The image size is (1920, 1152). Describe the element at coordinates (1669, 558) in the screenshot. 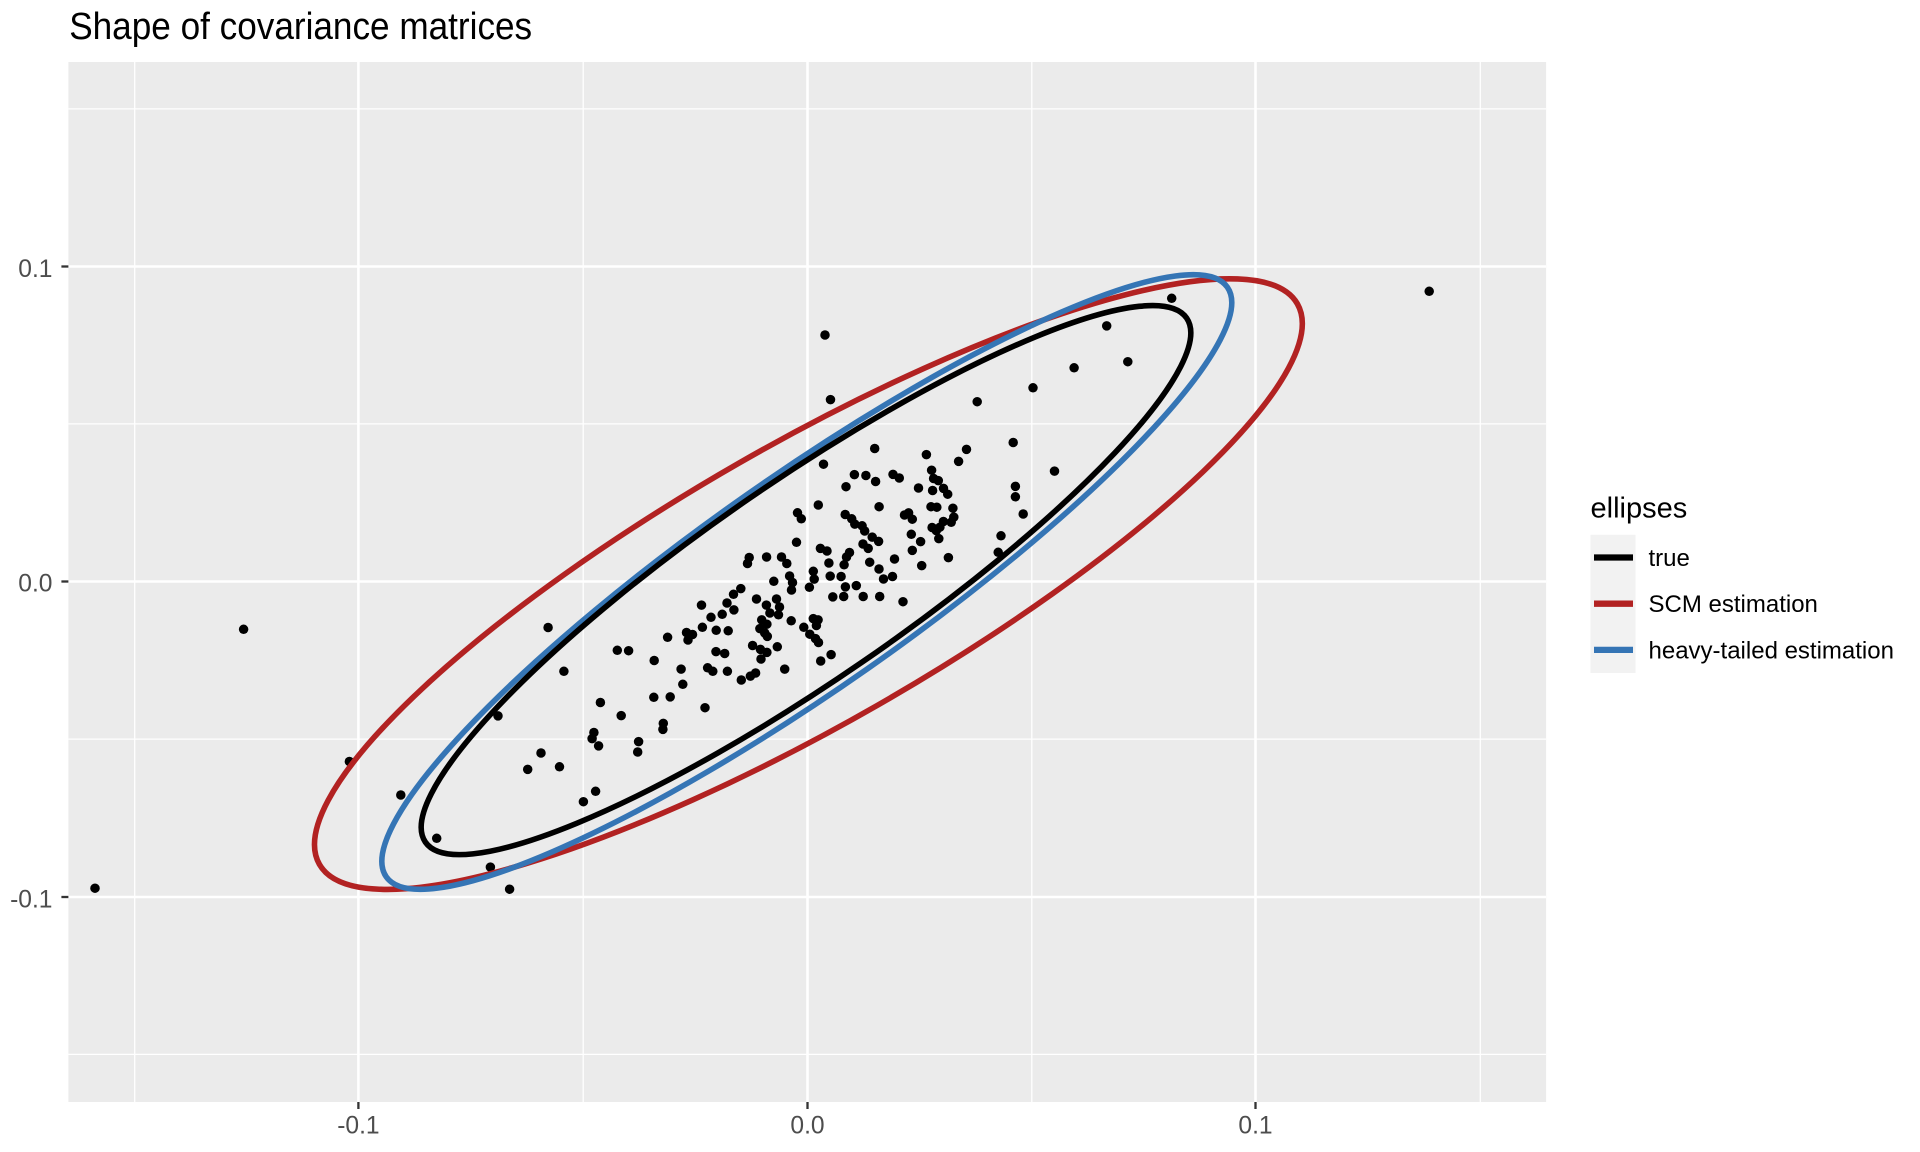

I see `svg-text: true` at that location.